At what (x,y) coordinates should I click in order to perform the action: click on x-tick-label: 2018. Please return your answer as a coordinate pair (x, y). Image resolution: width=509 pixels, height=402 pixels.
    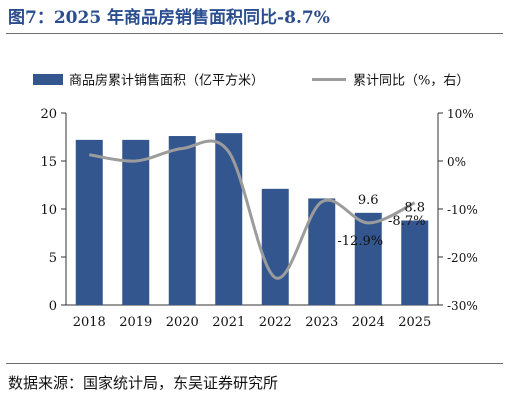
    Looking at the image, I should click on (89, 322).